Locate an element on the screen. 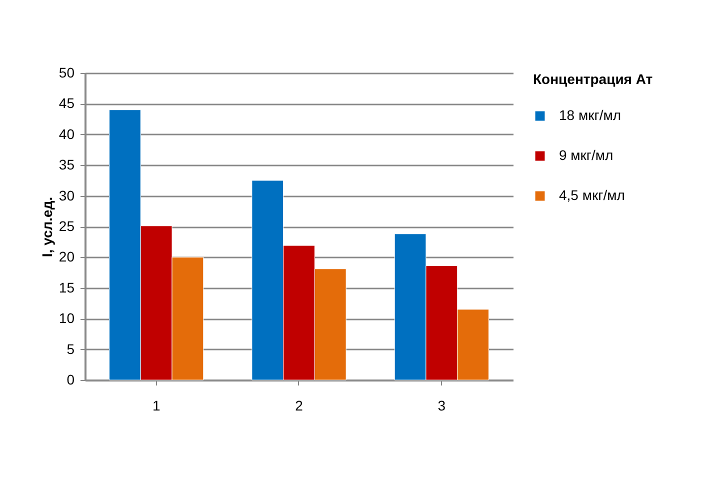 This screenshot has width=702, height=478. y-tick-label: 0 is located at coordinates (70, 380).